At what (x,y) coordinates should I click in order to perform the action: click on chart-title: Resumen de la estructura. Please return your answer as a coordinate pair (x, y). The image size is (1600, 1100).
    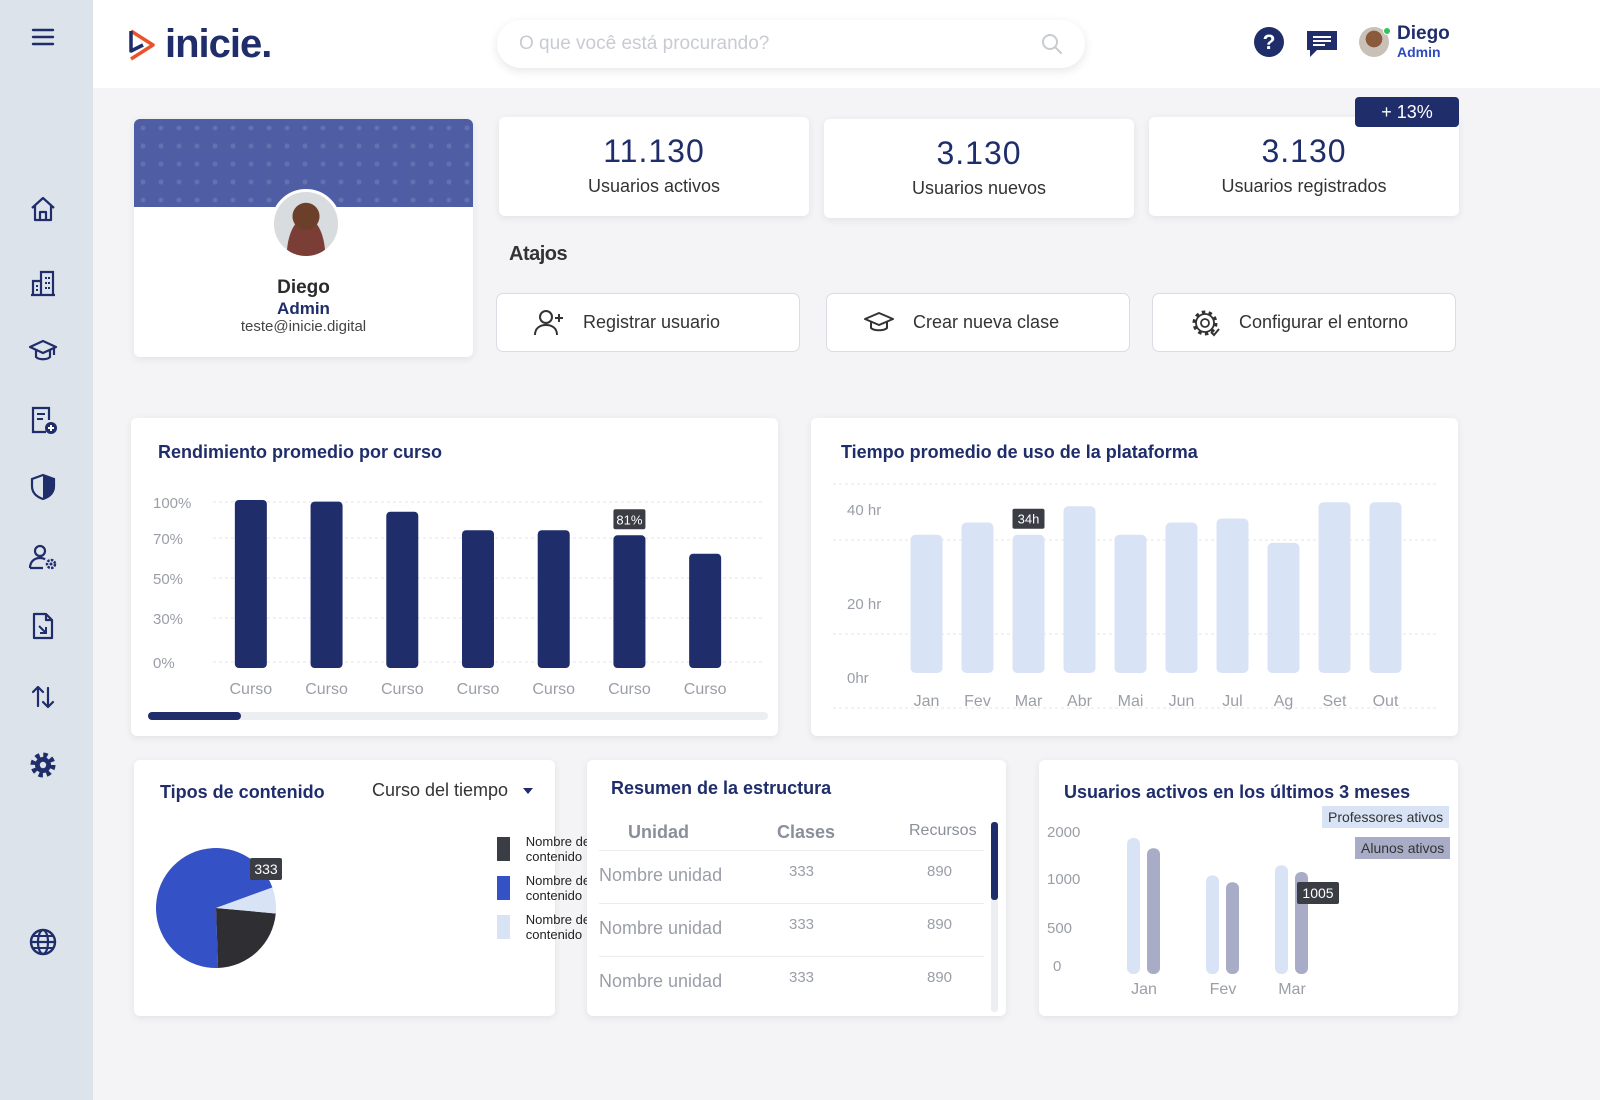
    Looking at the image, I should click on (721, 788).